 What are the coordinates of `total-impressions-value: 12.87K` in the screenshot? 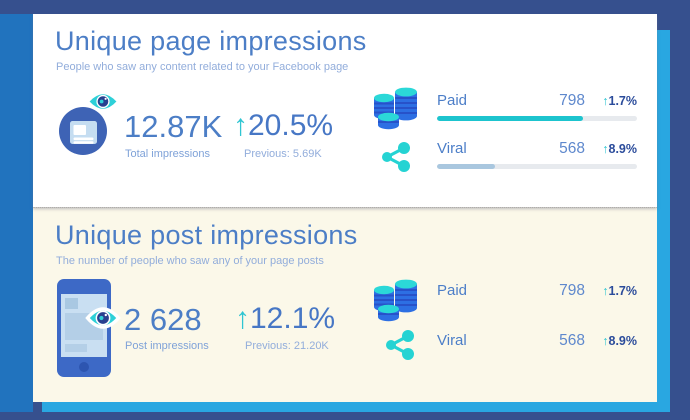 It's located at (173, 126).